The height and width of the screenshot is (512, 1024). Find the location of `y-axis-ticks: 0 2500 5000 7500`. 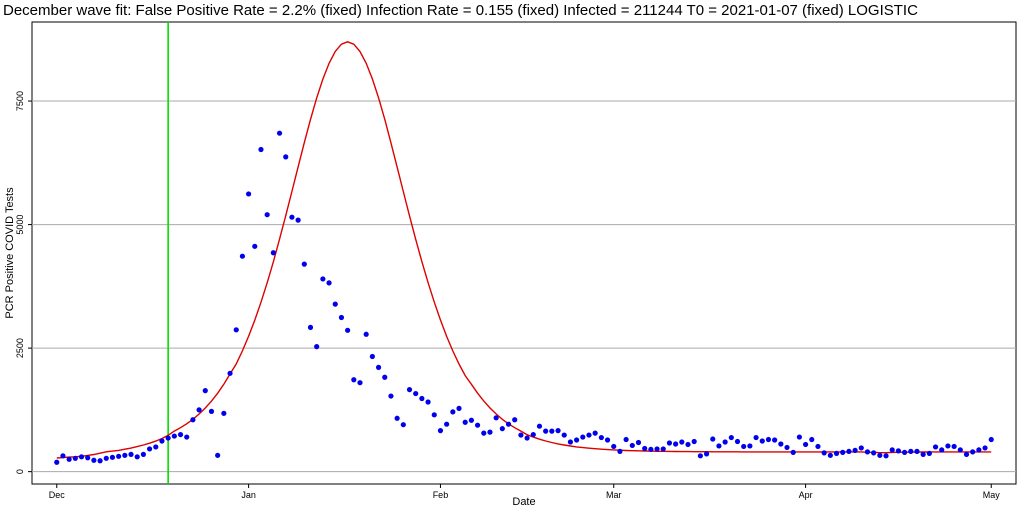

y-axis-ticks: 0 2500 5000 7500 is located at coordinates (23, 282).